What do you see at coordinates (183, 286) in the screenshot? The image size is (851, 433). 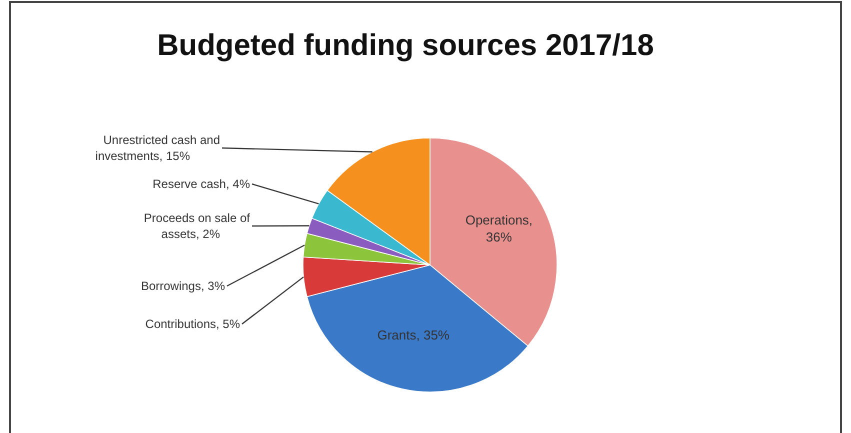 I see `slice-label: Borrowings, 3%` at bounding box center [183, 286].